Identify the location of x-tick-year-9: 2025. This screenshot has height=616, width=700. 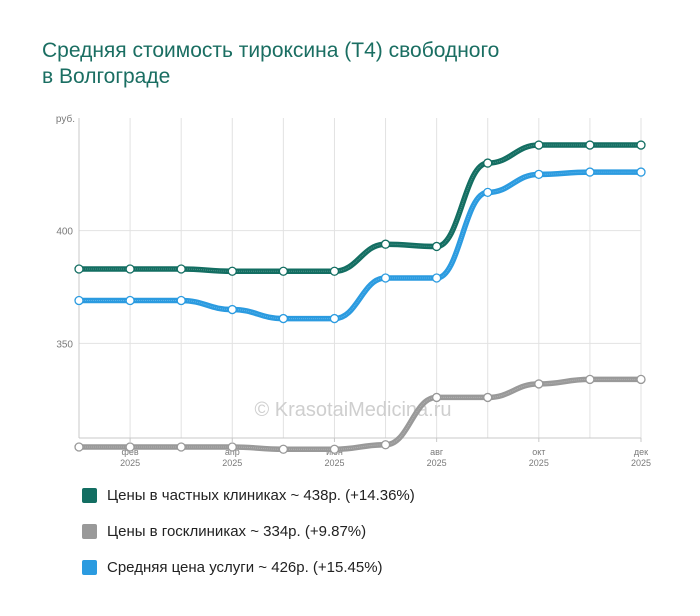
(539, 463).